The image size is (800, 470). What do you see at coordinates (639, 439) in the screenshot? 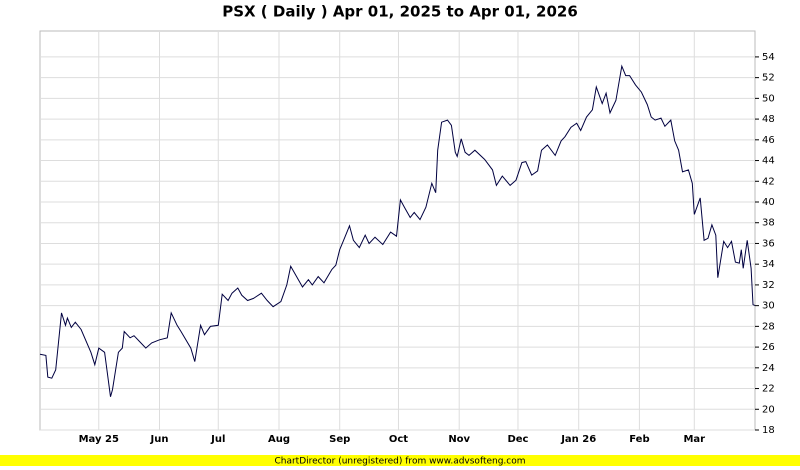
I see `x-tick-label: Feb` at bounding box center [639, 439].